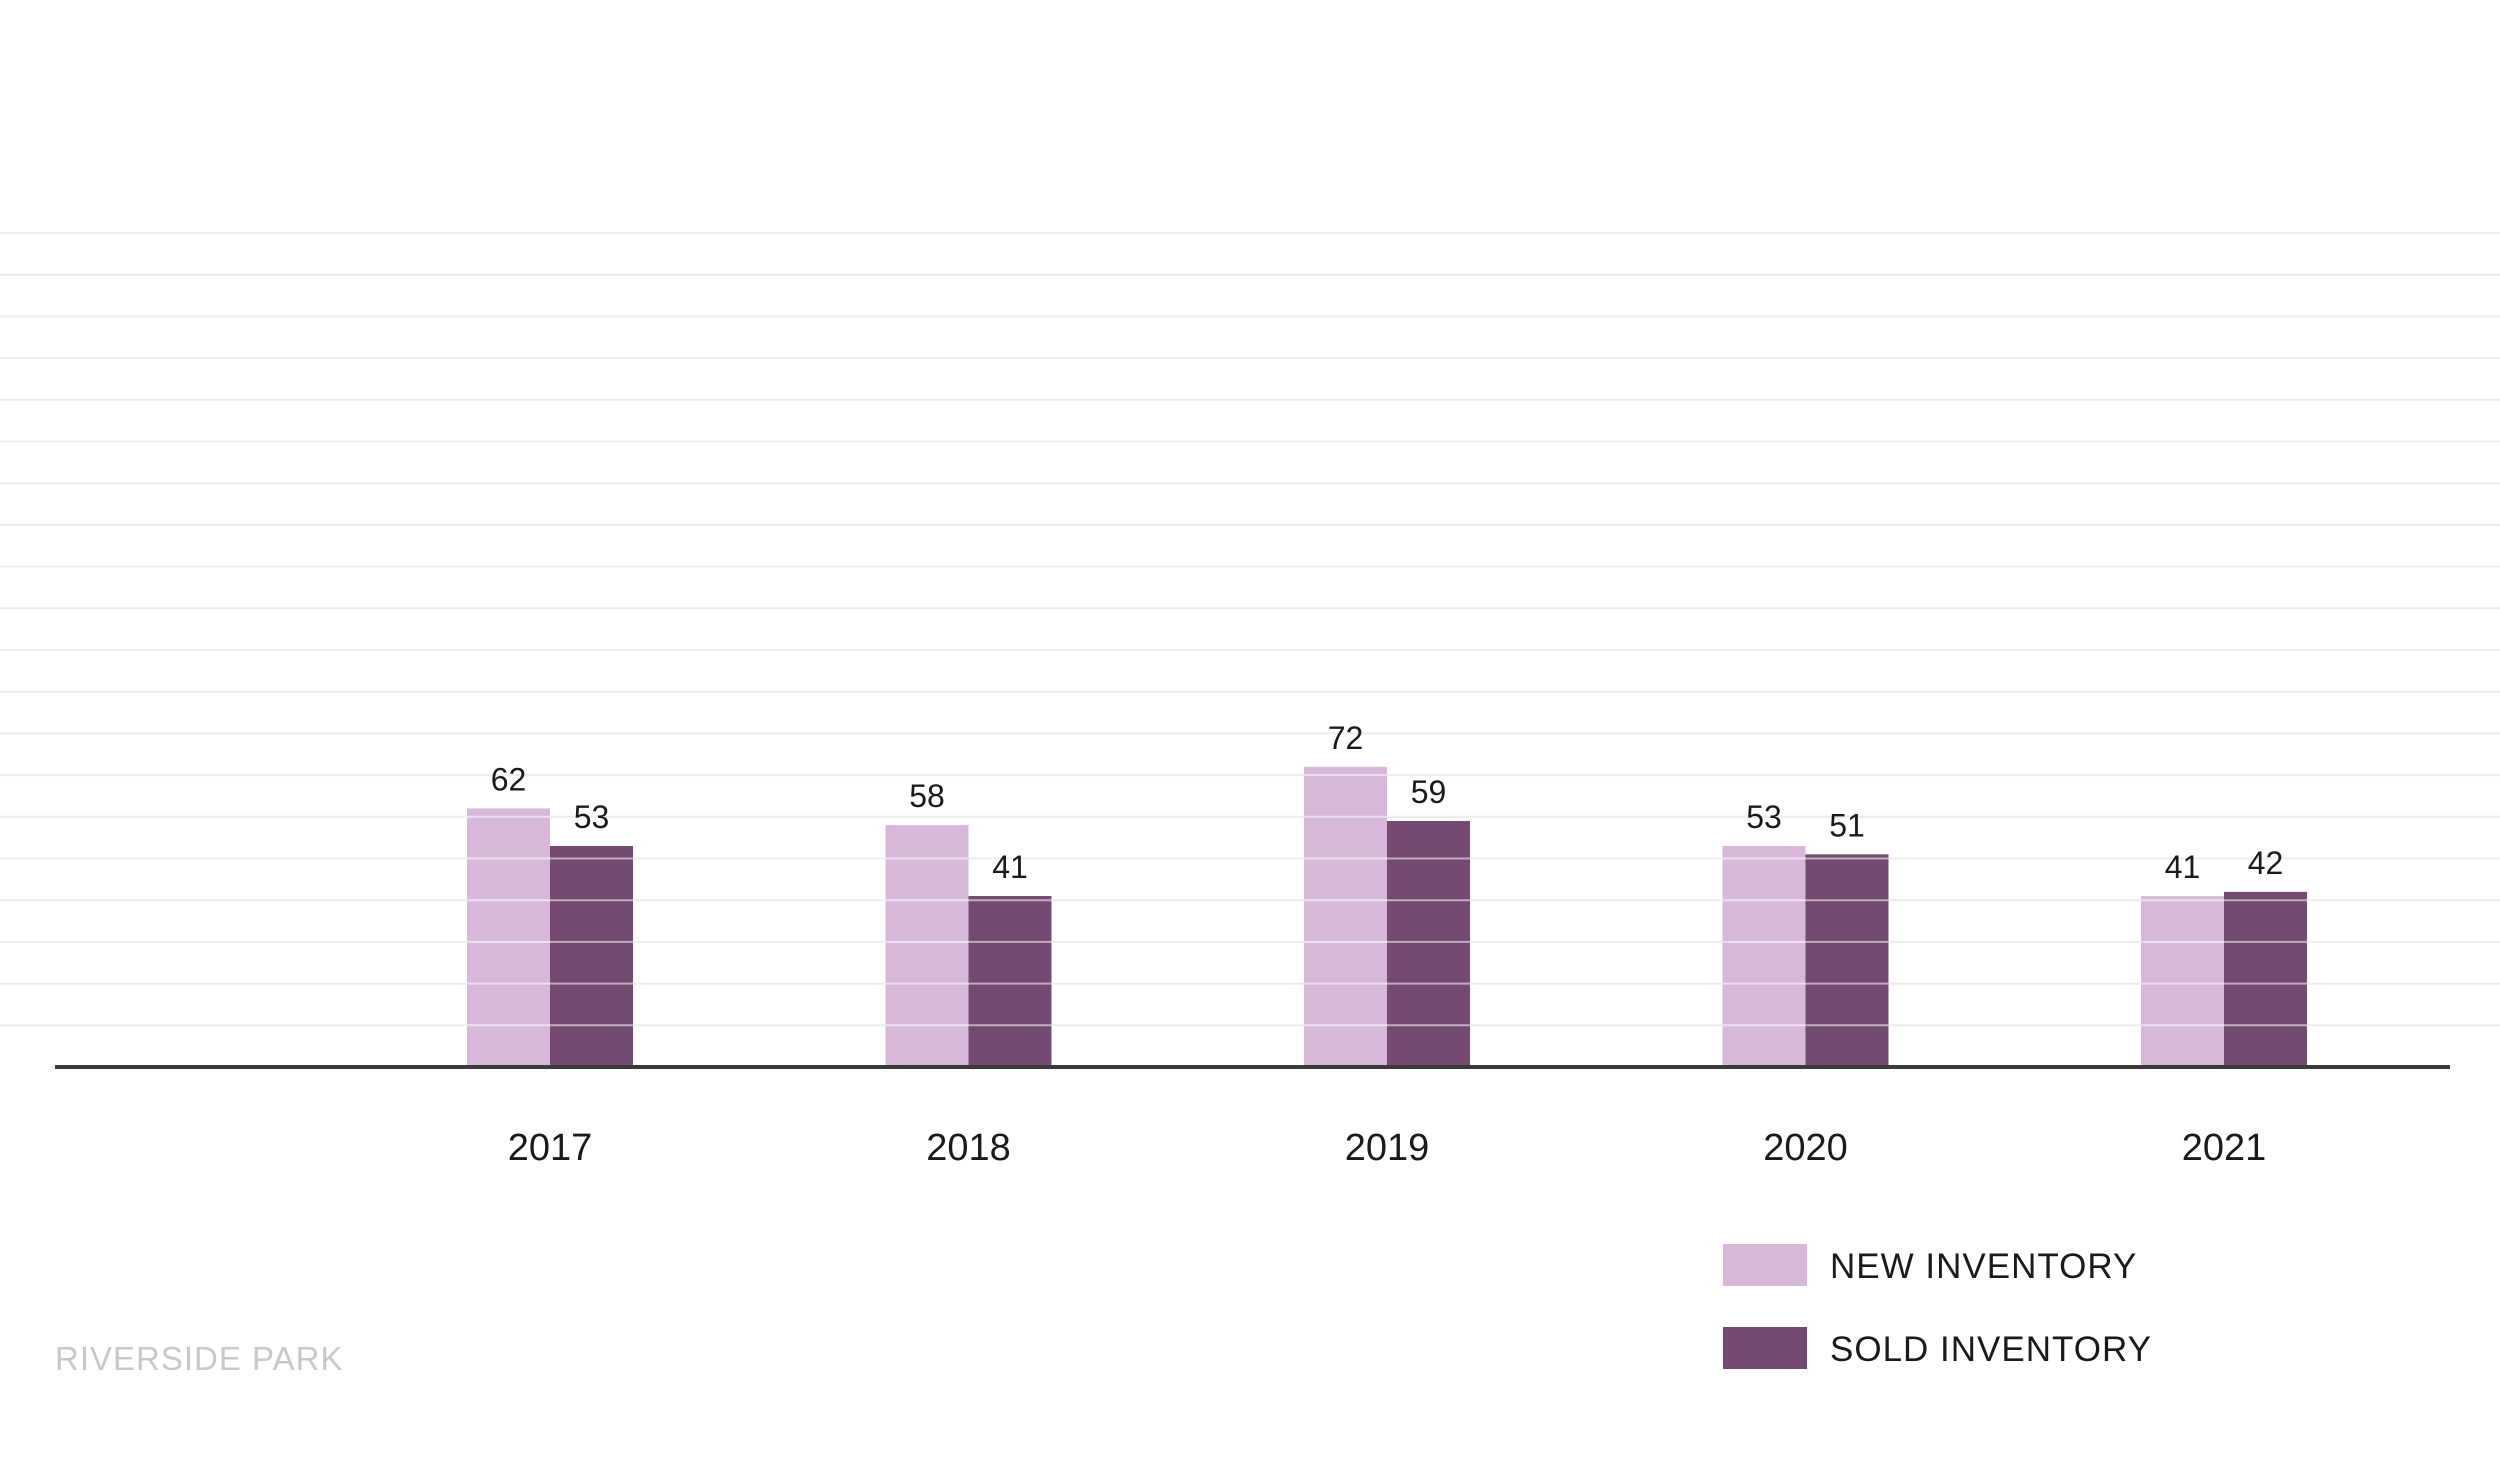  I want to click on legend-swatch-sold, so click(1765, 1348).